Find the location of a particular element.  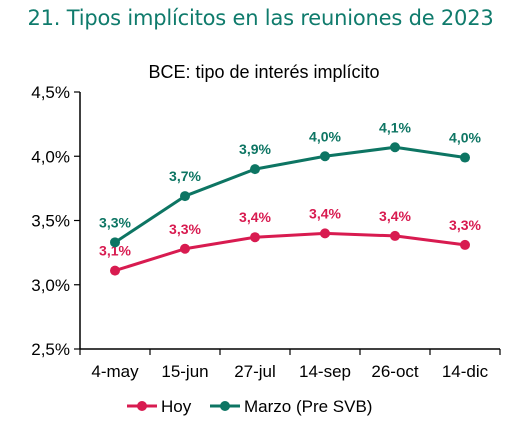

y-tick-label: 3,5% is located at coordinates (50, 221).